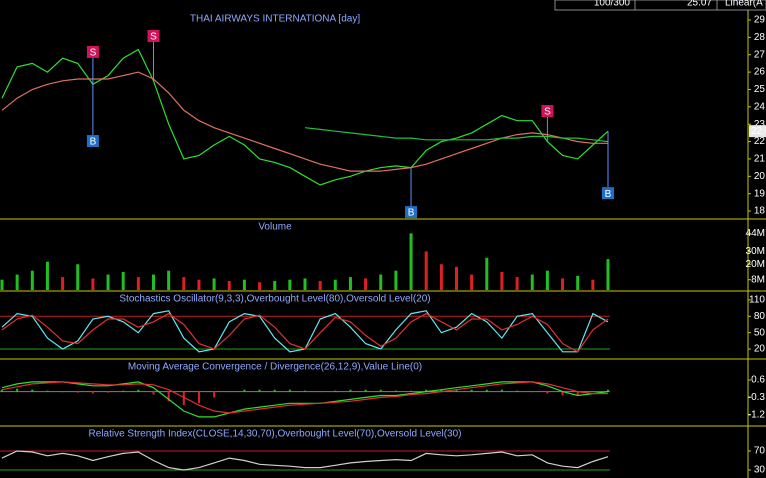  Describe the element at coordinates (760, 141) in the screenshot. I see `y-tick-label: 22` at that location.